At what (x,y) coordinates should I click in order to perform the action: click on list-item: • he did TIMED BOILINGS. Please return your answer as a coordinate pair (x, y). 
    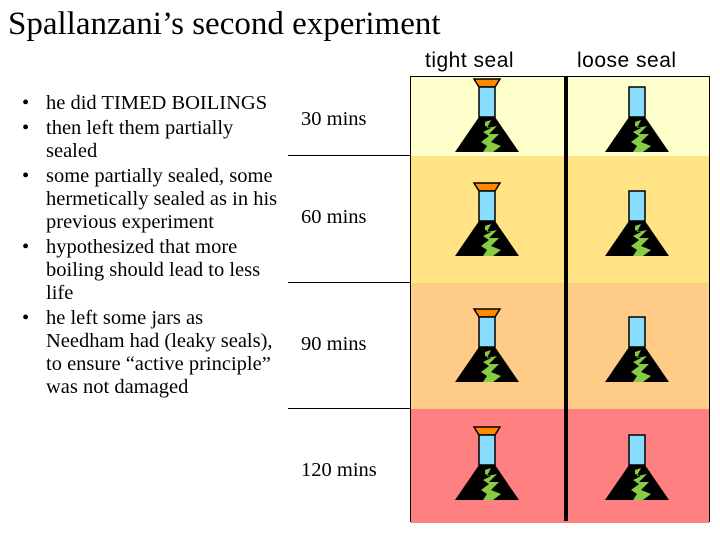
    Looking at the image, I should click on (152, 103).